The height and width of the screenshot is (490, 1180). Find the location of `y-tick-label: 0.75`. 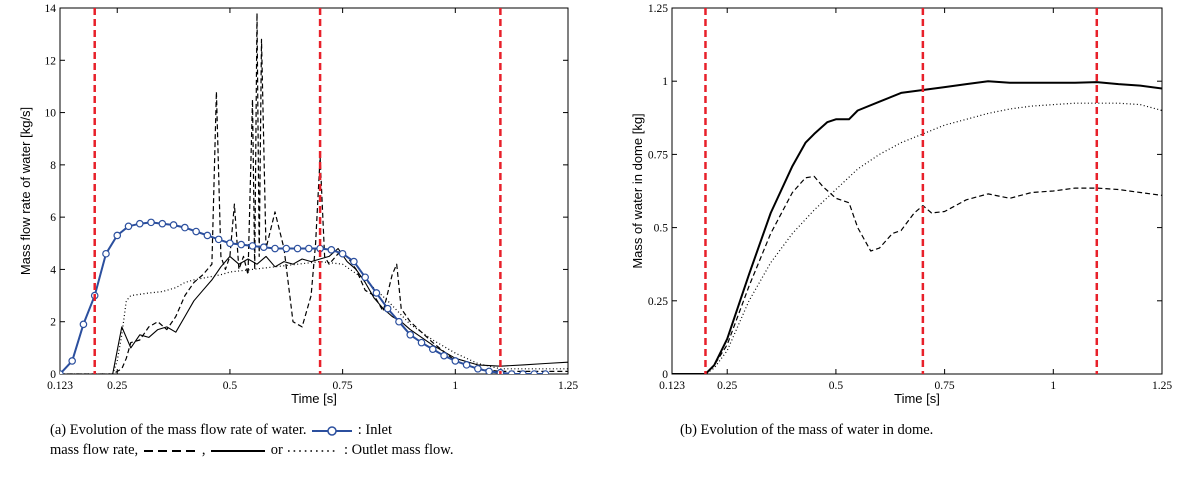

y-tick-label: 0.75 is located at coordinates (658, 155).